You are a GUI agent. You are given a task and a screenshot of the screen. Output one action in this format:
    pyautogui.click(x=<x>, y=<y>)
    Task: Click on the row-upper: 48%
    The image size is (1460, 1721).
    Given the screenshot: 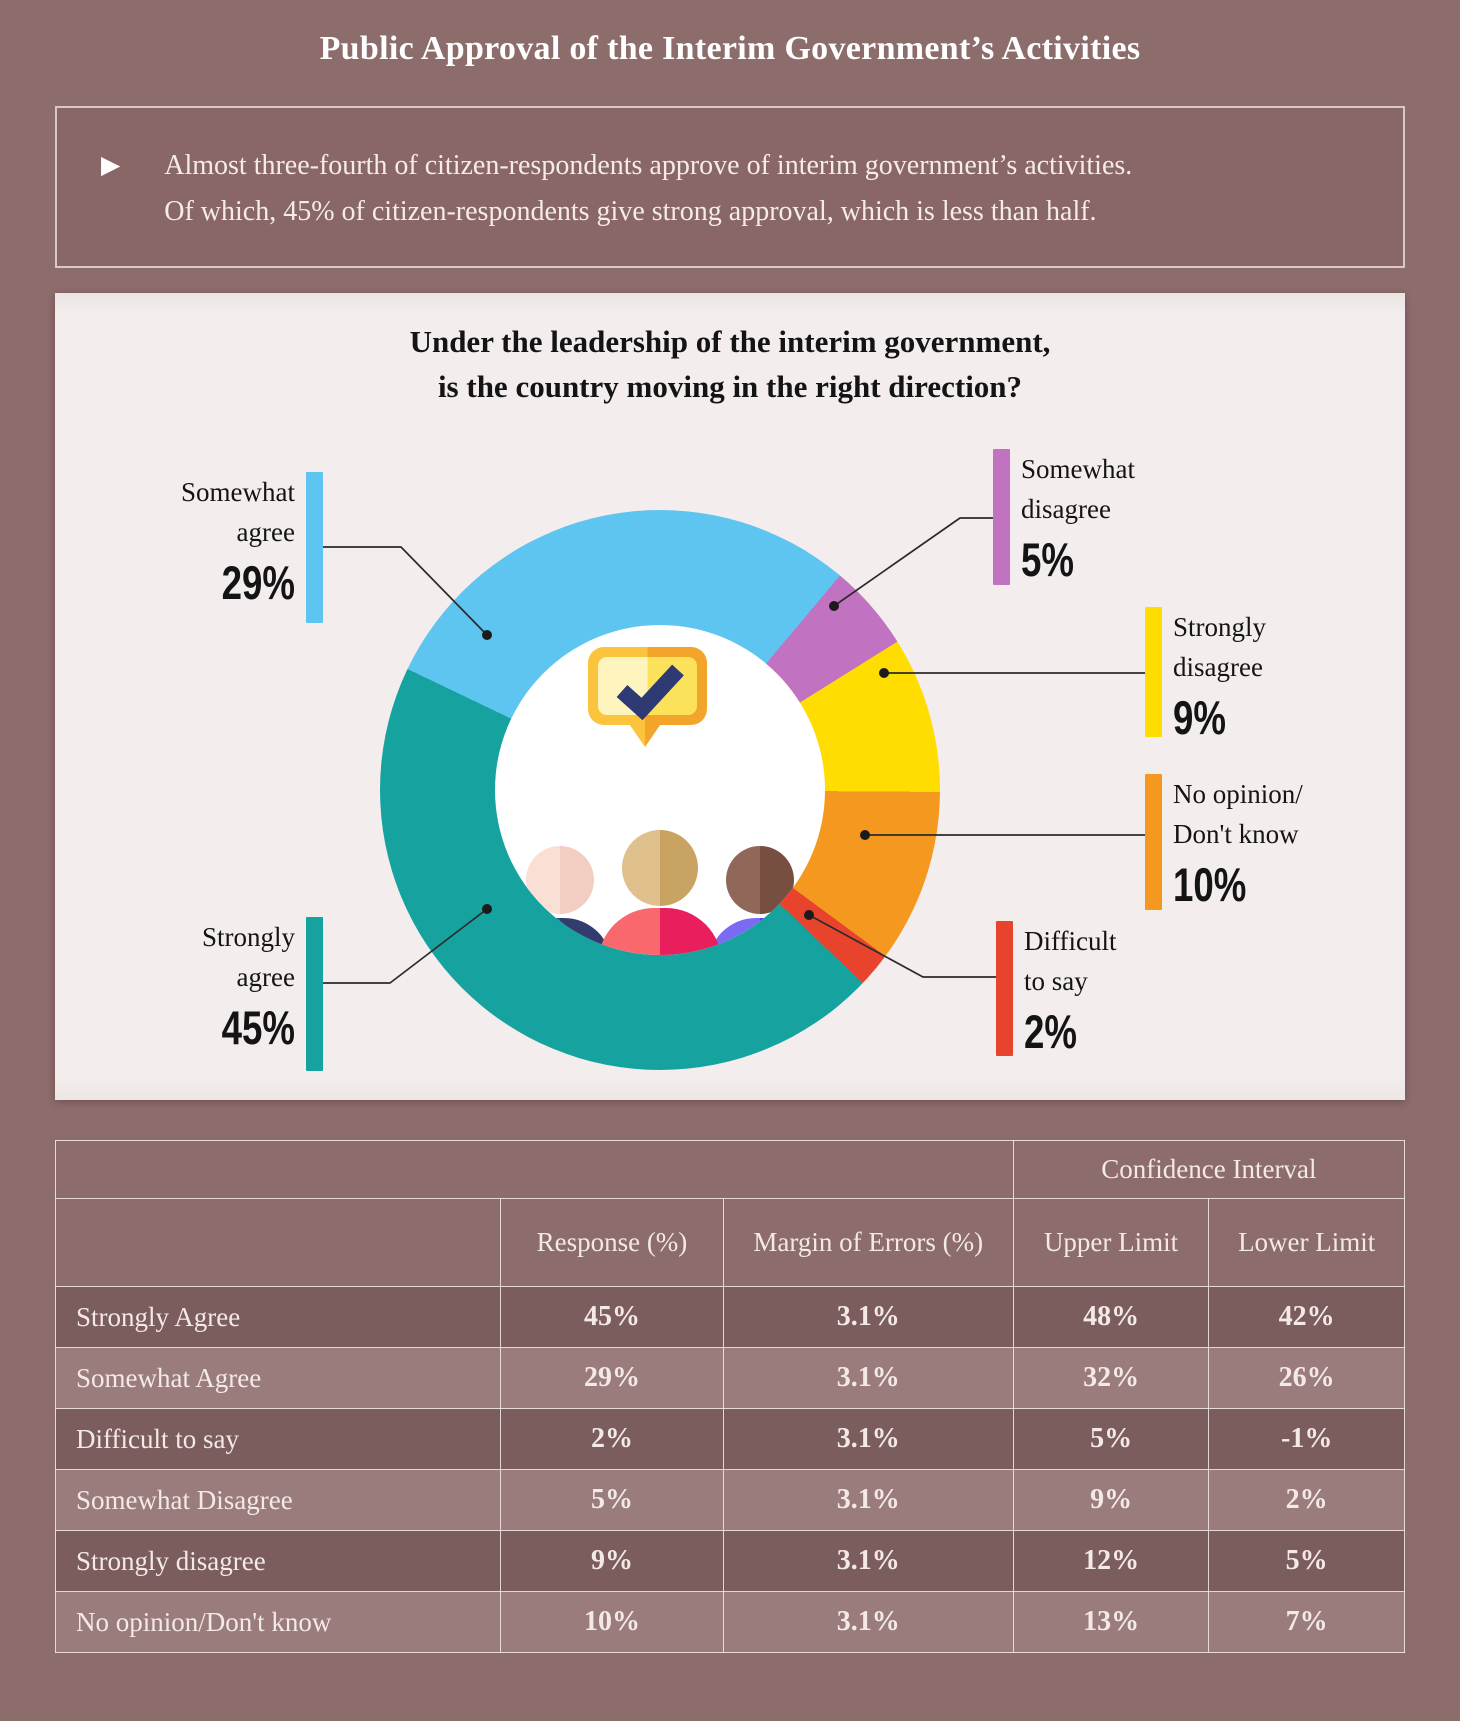 What is the action you would take?
    pyautogui.click(x=1111, y=1317)
    